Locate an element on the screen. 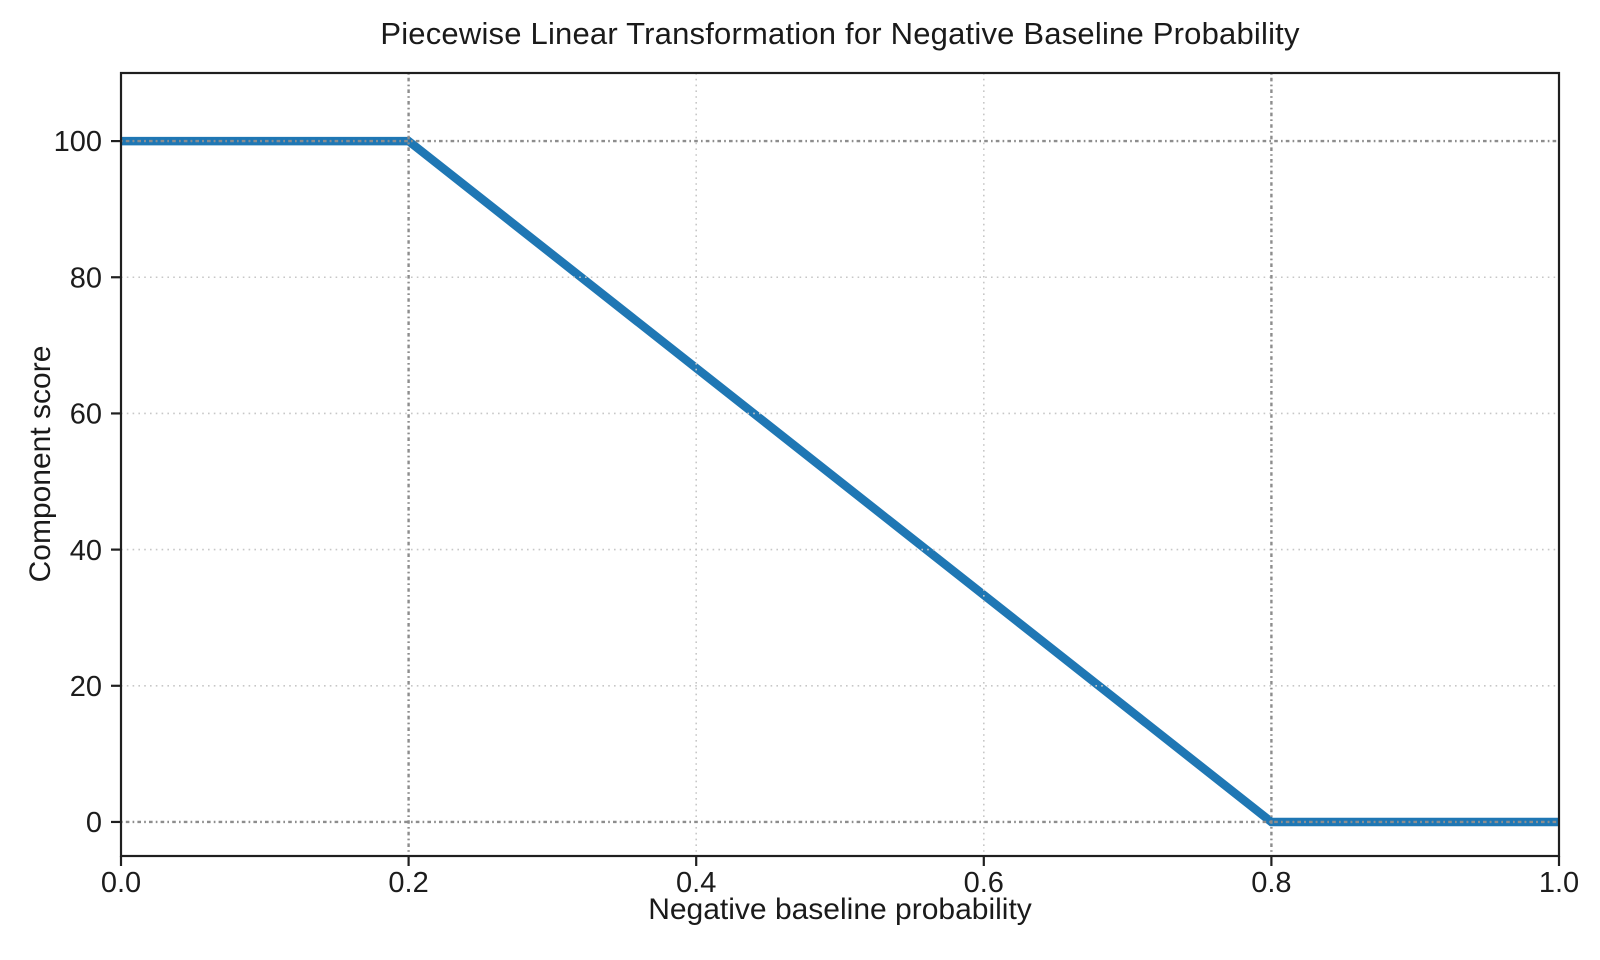 Image resolution: width=1600 pixels, height=960 pixels. y-tick-label: 80 is located at coordinates (86, 278).